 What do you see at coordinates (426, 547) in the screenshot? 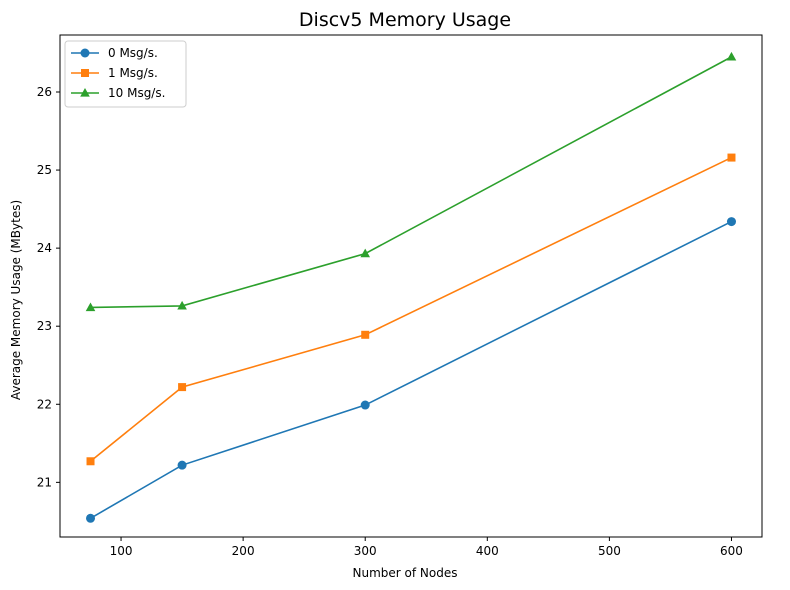
I see `x-axis: 100 200 300 400 500 600` at bounding box center [426, 547].